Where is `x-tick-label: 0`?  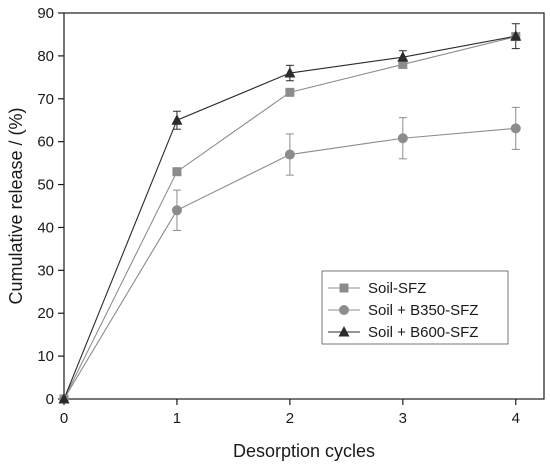
x-tick-label: 0 is located at coordinates (64, 418).